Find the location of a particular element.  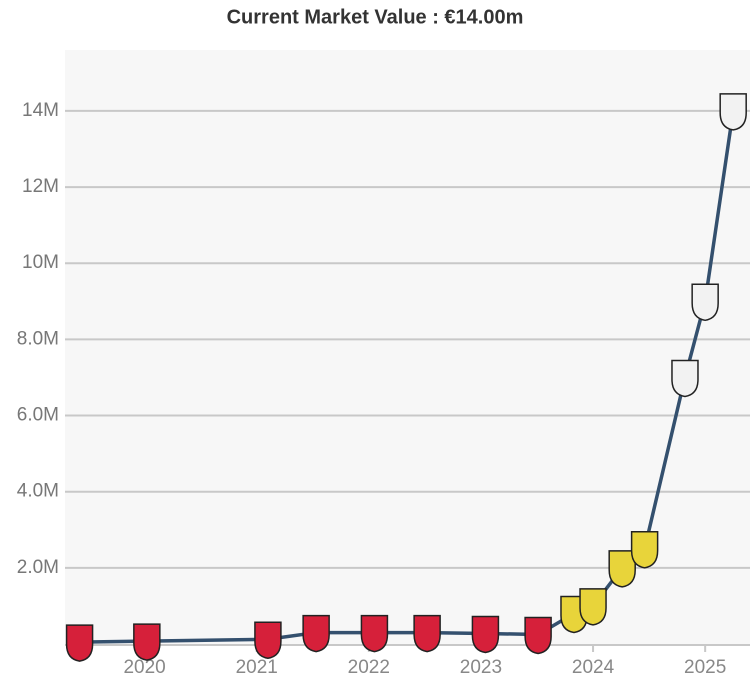

y-tick-label: 6.0M is located at coordinates (38, 415).